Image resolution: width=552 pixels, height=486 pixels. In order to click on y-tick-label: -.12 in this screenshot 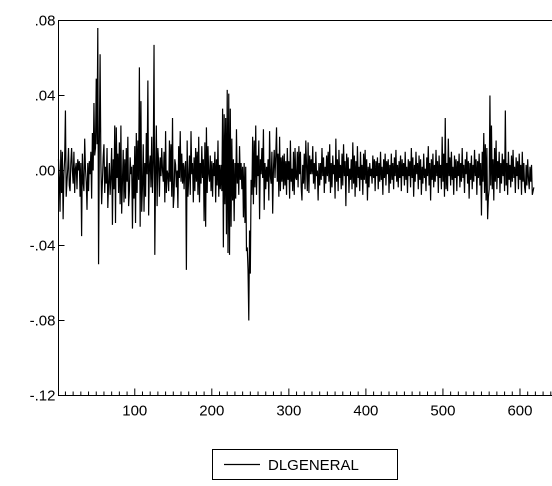, I will do `click(43, 396)`.